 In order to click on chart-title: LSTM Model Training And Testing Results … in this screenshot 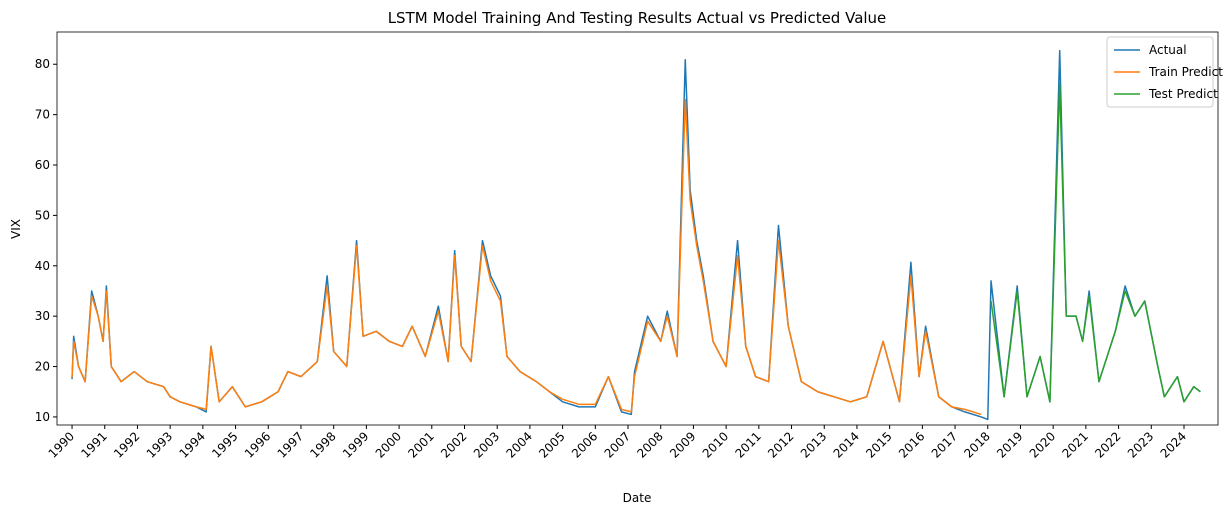, I will do `click(637, 18)`.